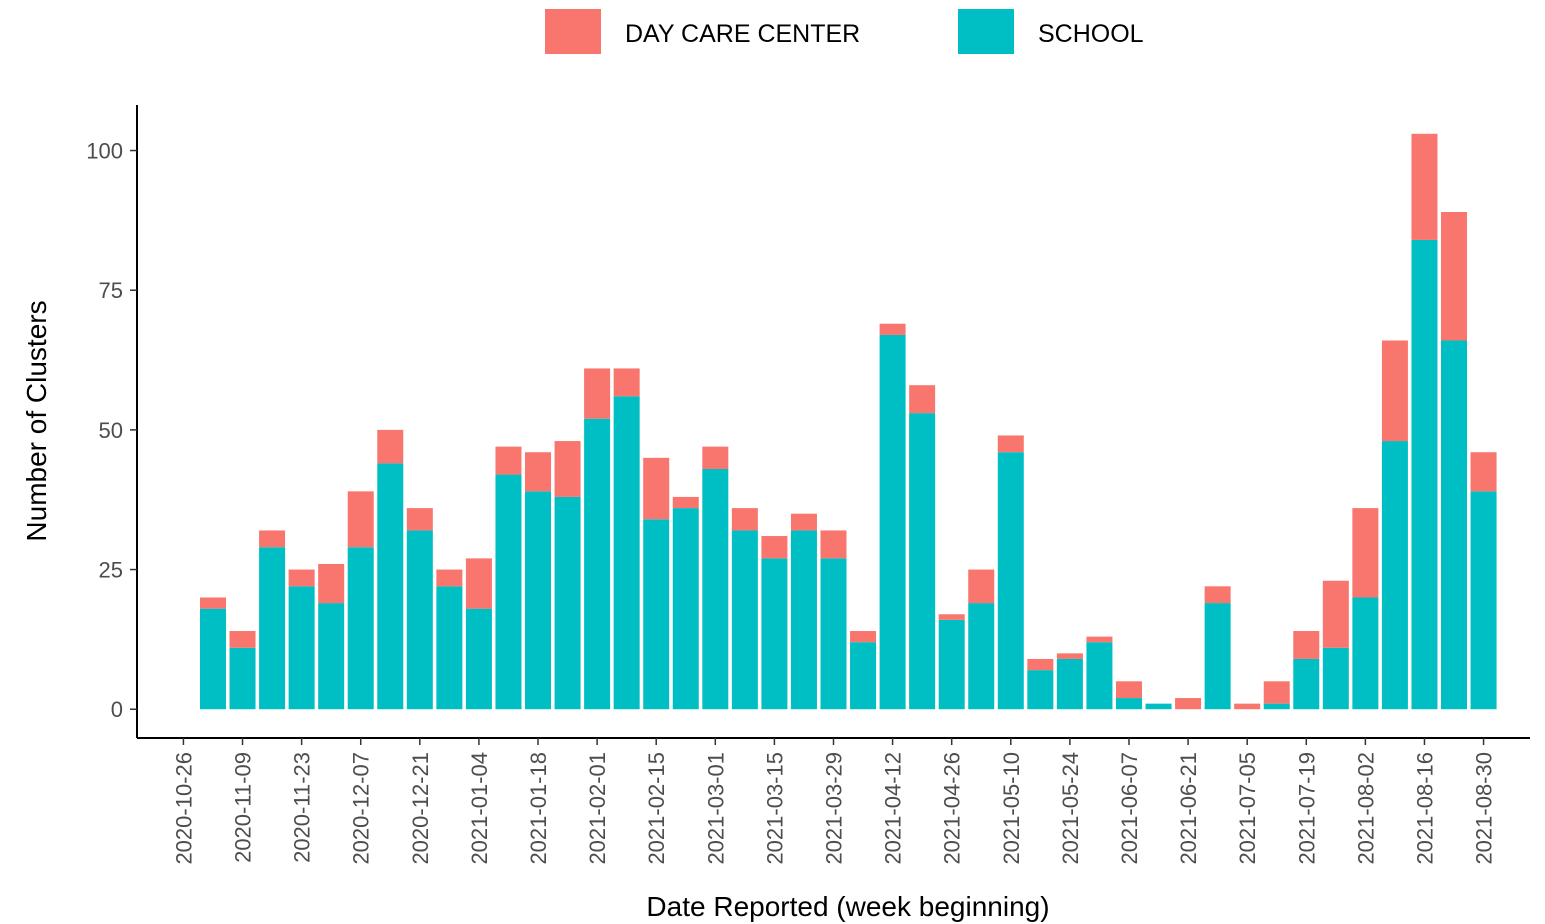 The width and height of the screenshot is (1545, 924). I want to click on y-tick-label: 25, so click(111, 570).